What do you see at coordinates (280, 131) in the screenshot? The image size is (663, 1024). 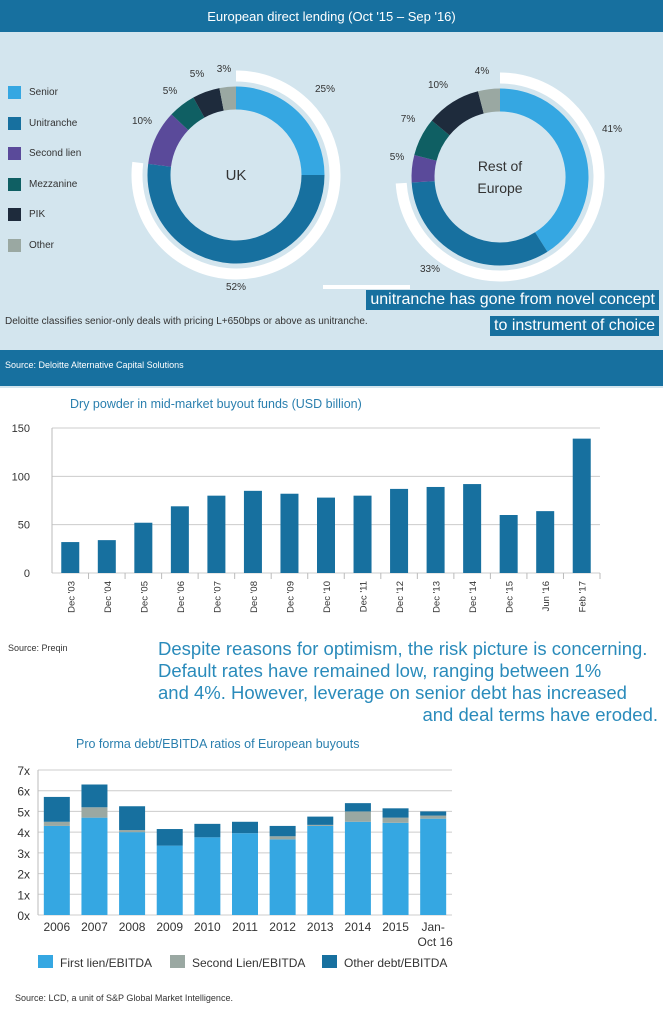 I see `donut-slice-senior` at bounding box center [280, 131].